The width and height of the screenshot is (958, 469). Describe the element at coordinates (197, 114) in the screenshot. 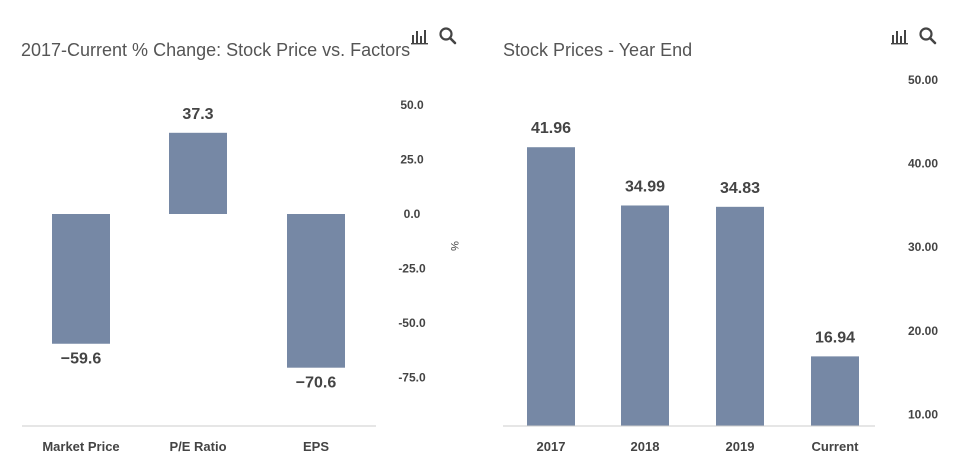

I see `data-label-0-1: 37.3` at that location.